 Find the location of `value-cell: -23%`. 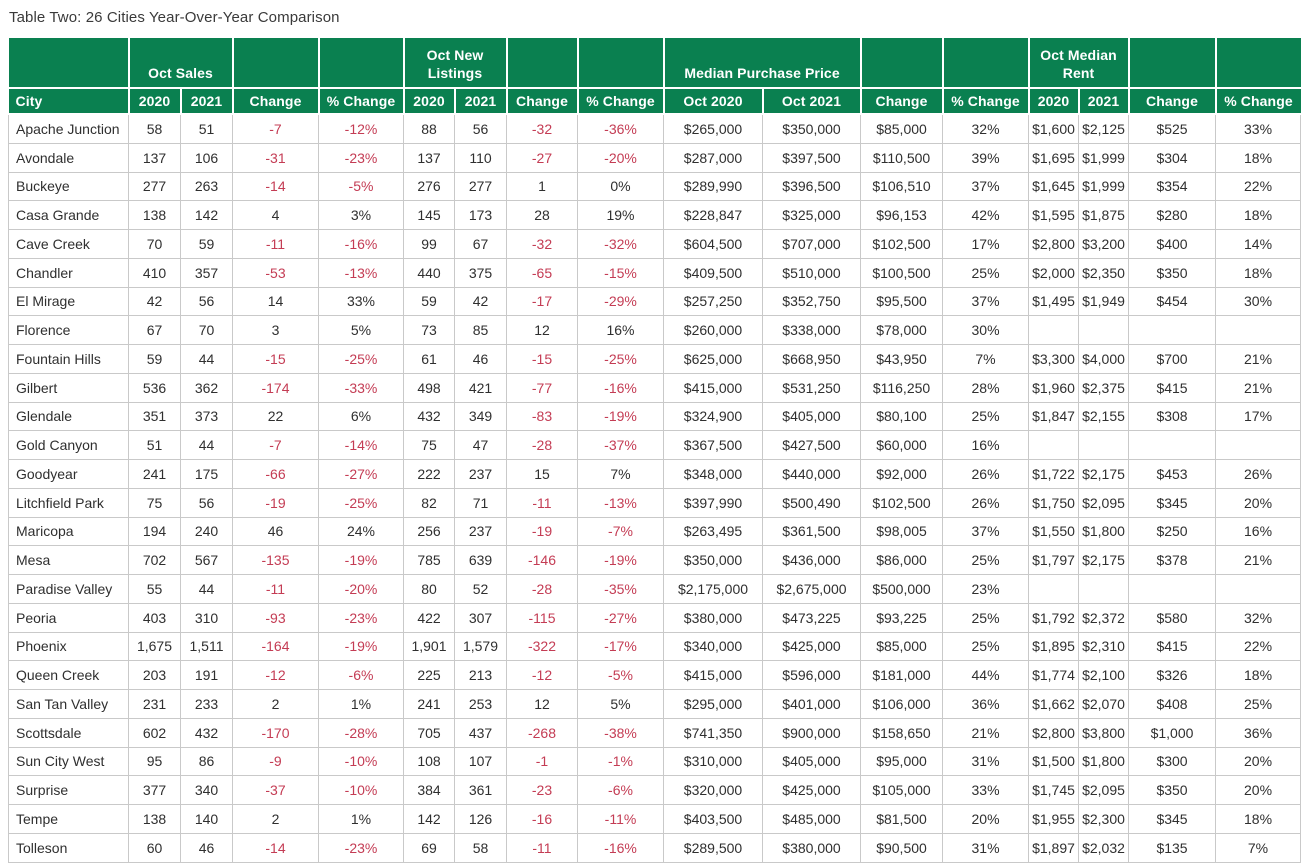

value-cell: -23% is located at coordinates (361, 157).